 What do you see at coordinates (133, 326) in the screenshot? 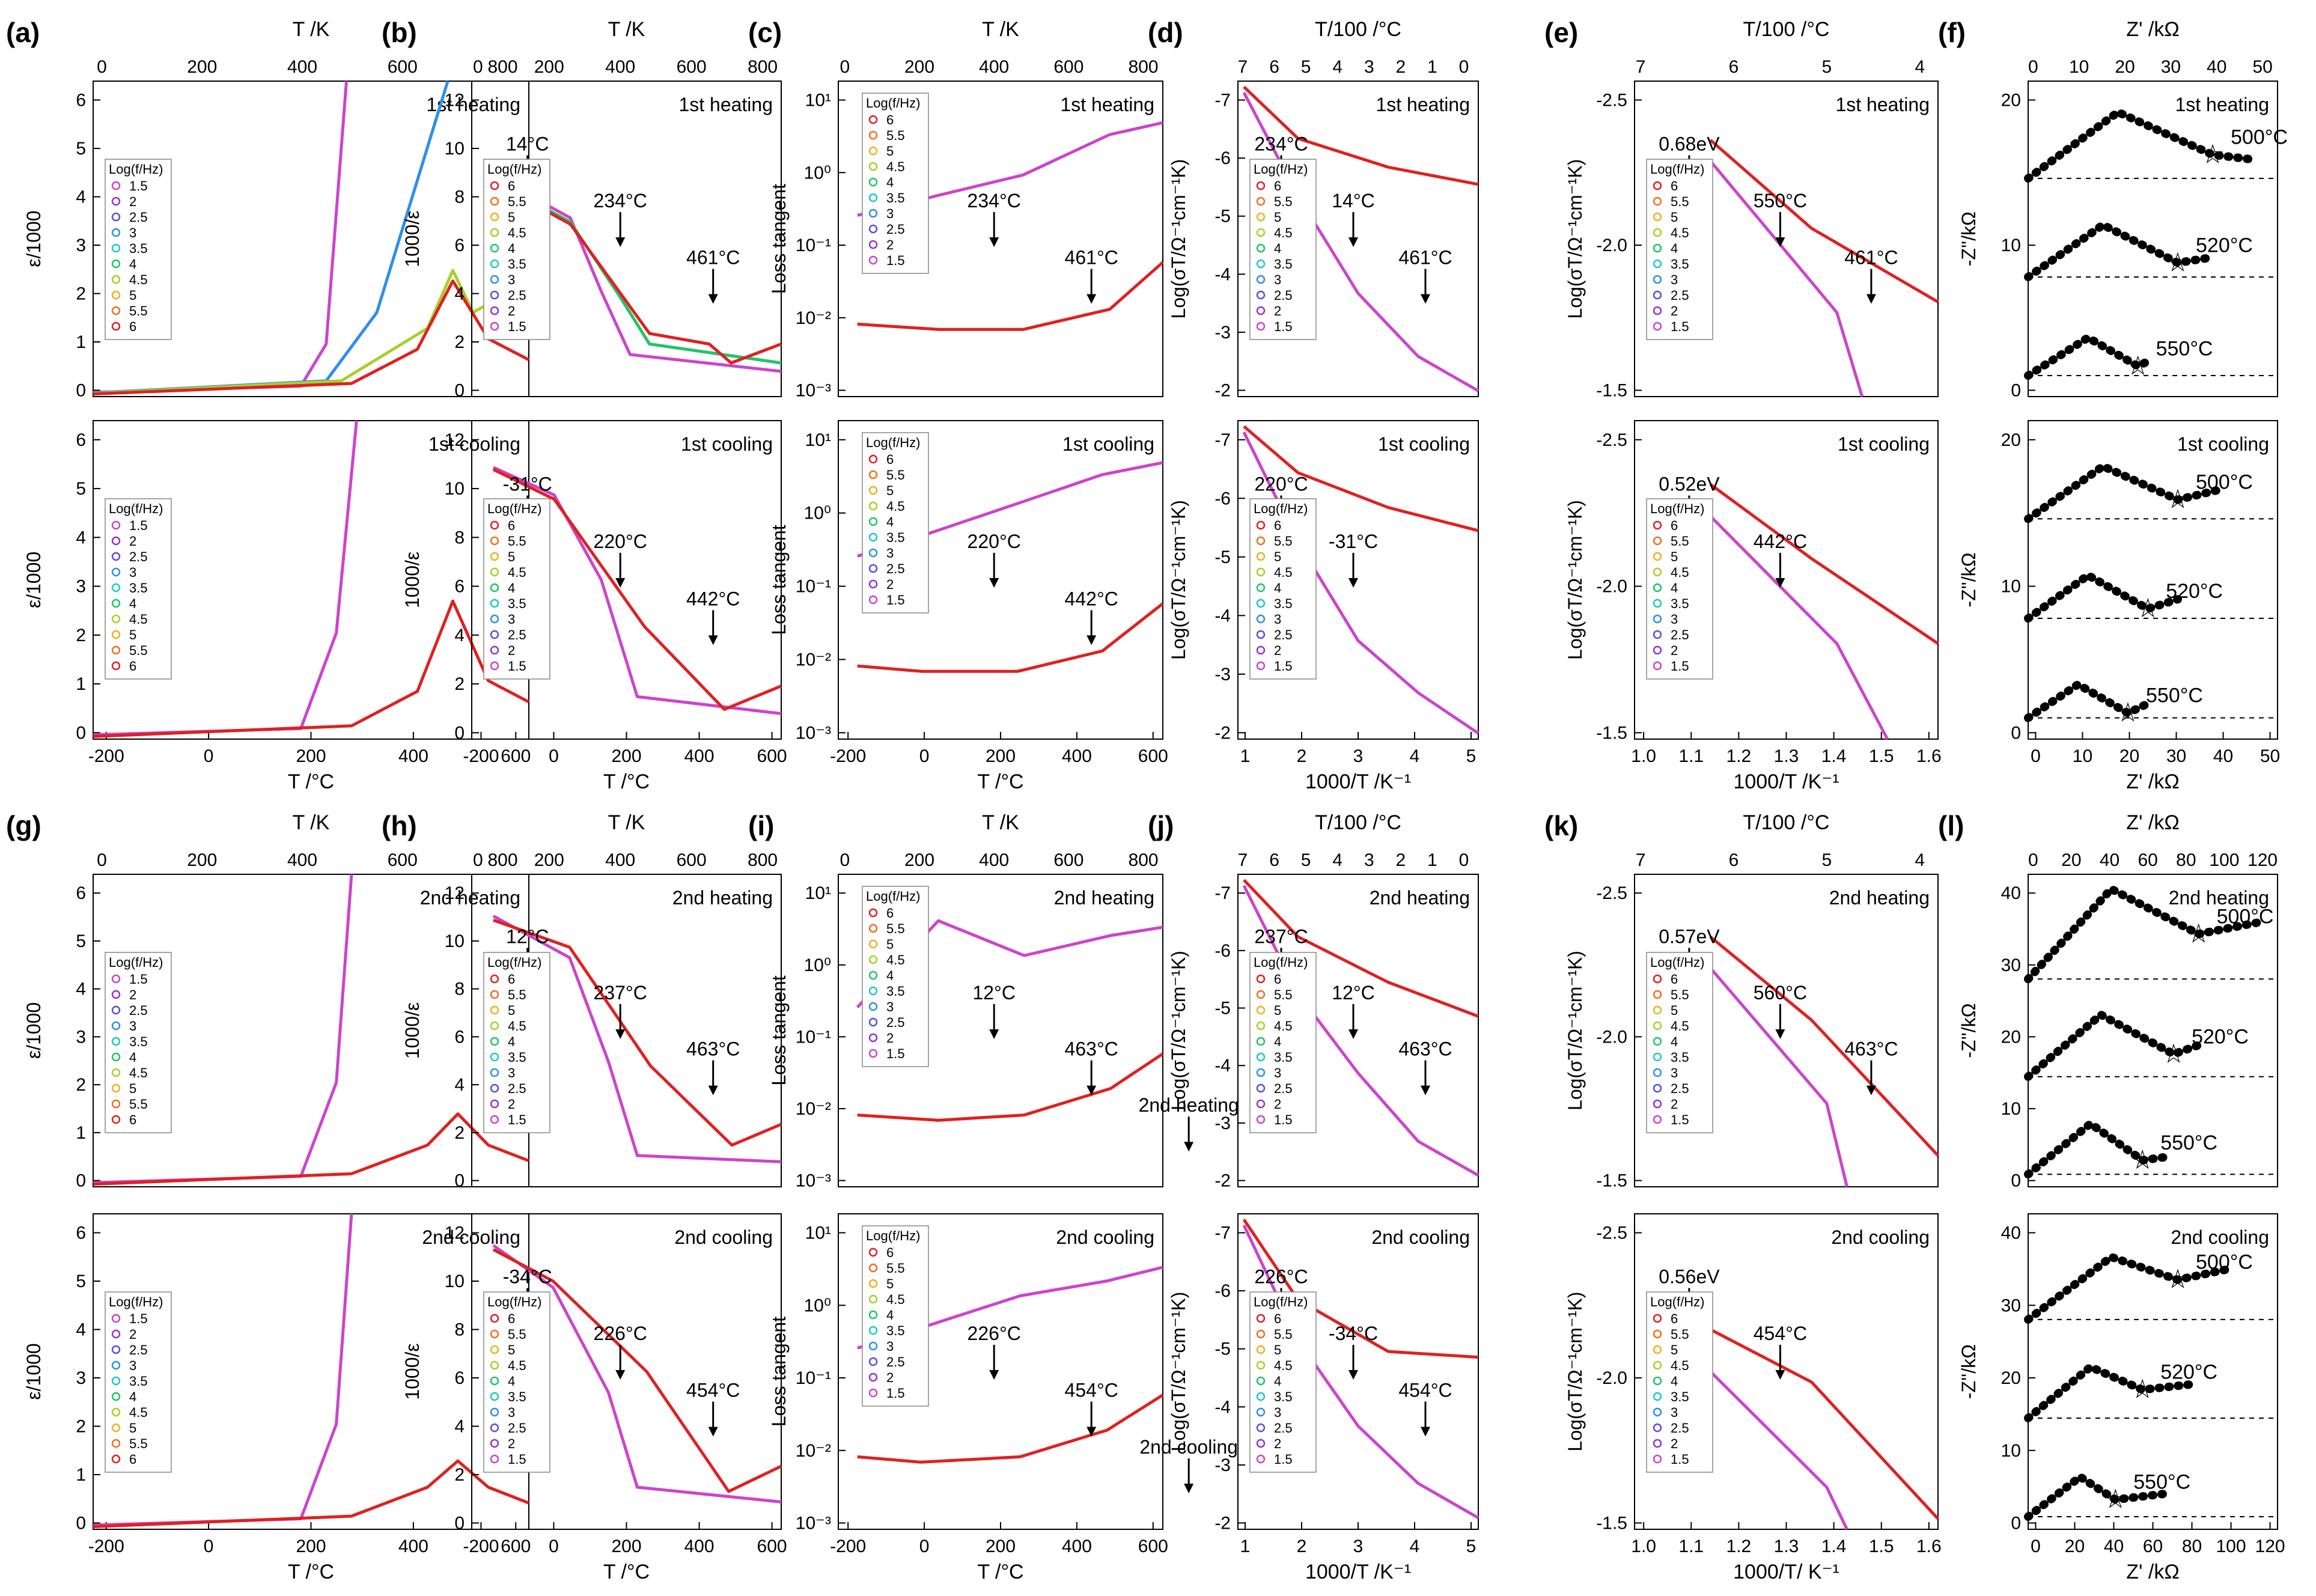
I see `legend-label: 6` at bounding box center [133, 326].